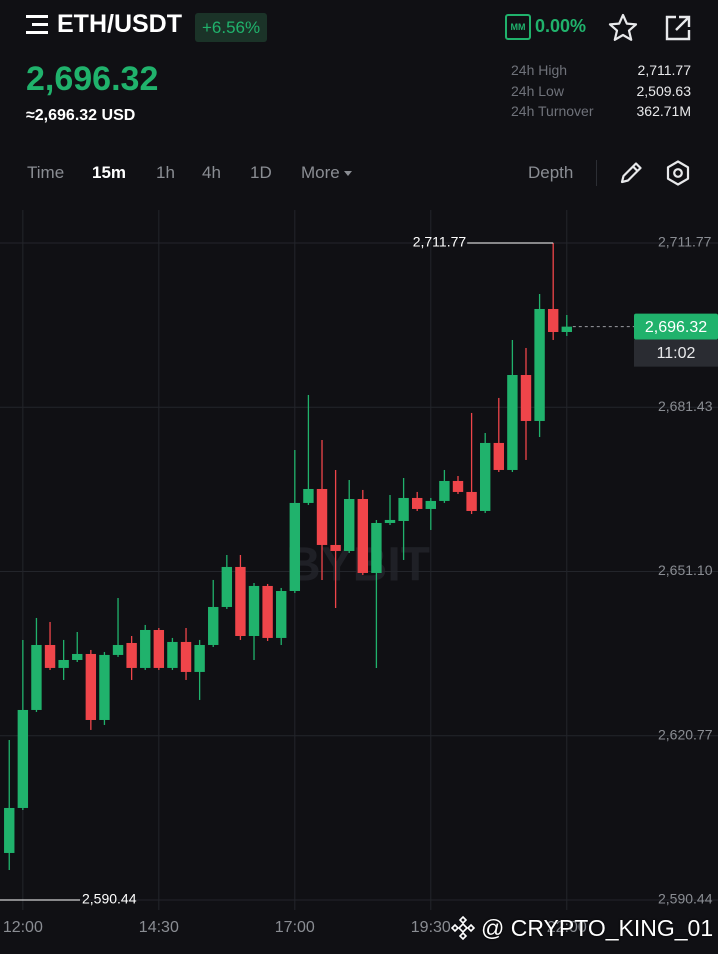 This screenshot has height=954, width=718. I want to click on draw-icon, so click(631, 173).